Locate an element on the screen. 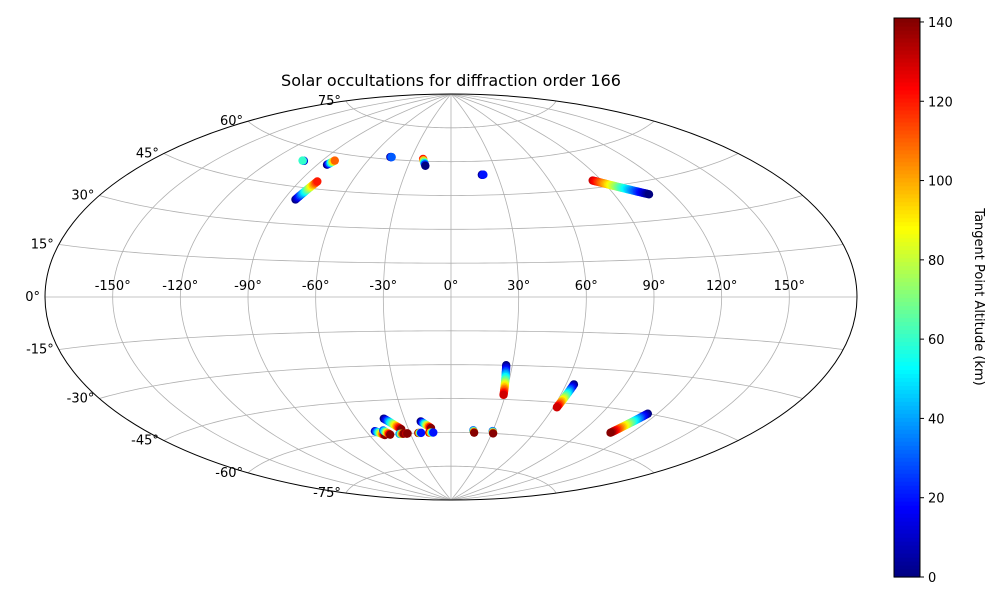 The height and width of the screenshot is (604, 1000). latitude-tick-label: 15° is located at coordinates (42, 245).